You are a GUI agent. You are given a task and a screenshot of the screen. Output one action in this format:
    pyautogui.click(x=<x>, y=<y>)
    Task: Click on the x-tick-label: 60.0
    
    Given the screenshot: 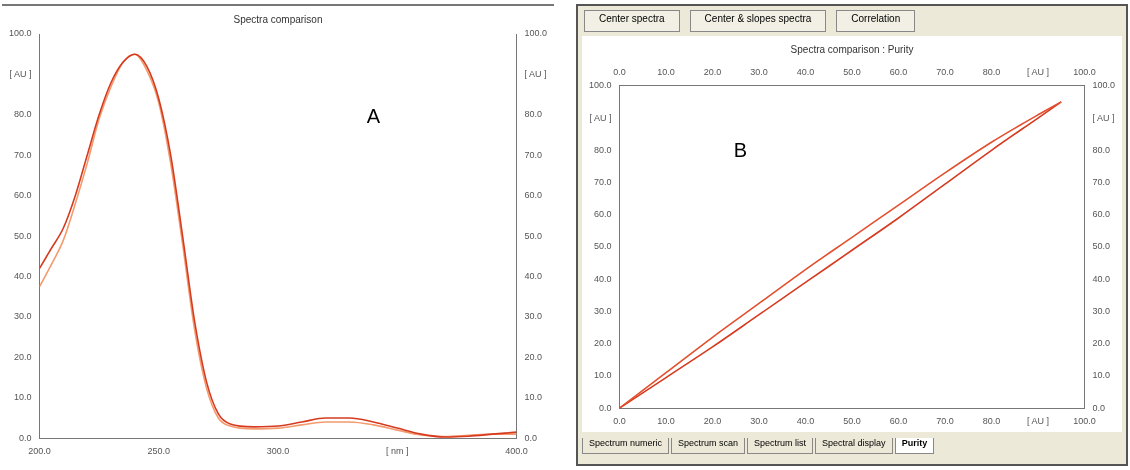 What is the action you would take?
    pyautogui.click(x=898, y=421)
    